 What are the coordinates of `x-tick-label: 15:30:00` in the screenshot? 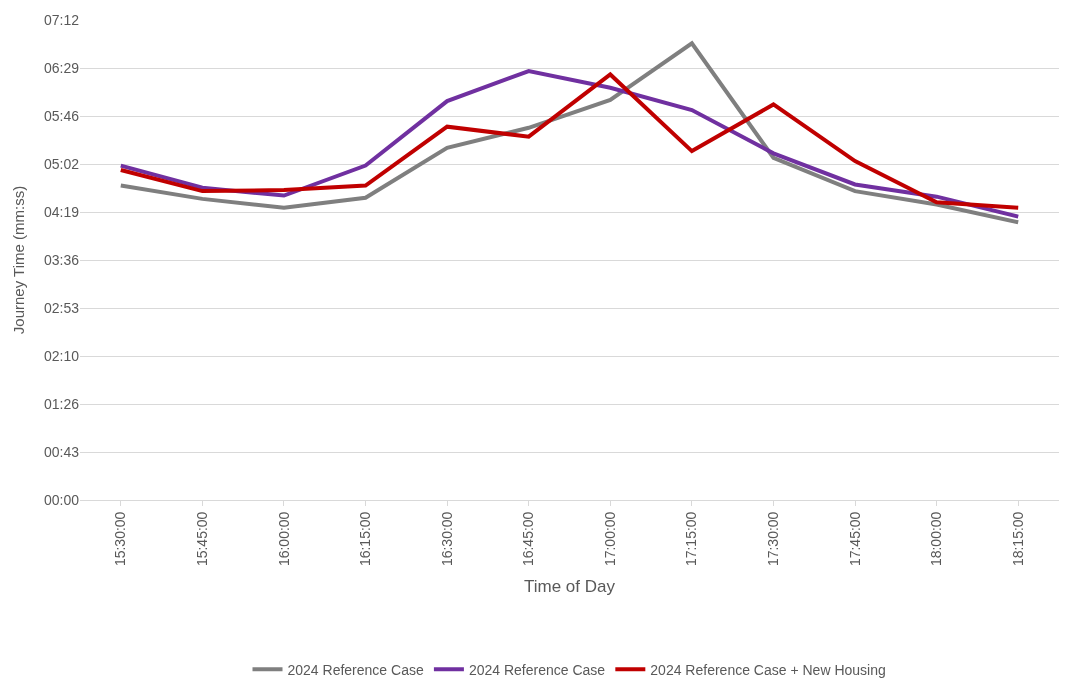 It's located at (120, 539).